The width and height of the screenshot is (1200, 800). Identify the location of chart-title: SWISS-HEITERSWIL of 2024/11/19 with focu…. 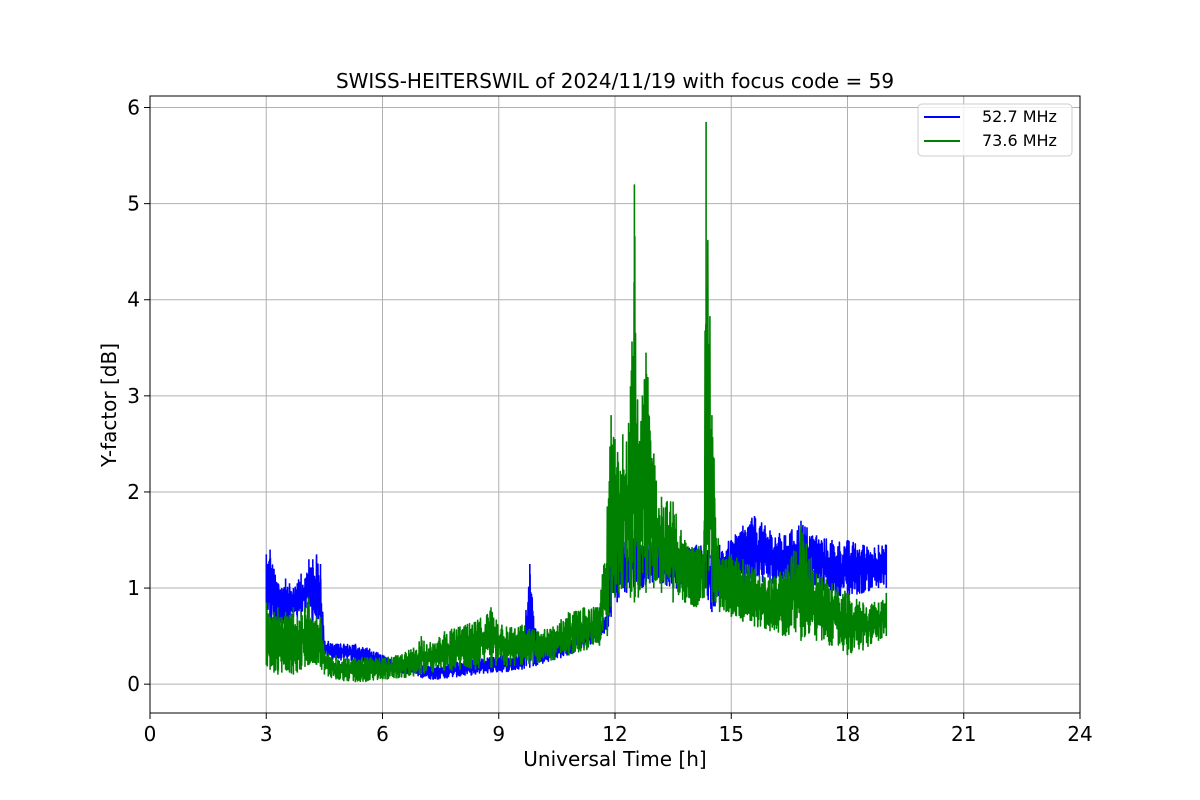
(615, 81).